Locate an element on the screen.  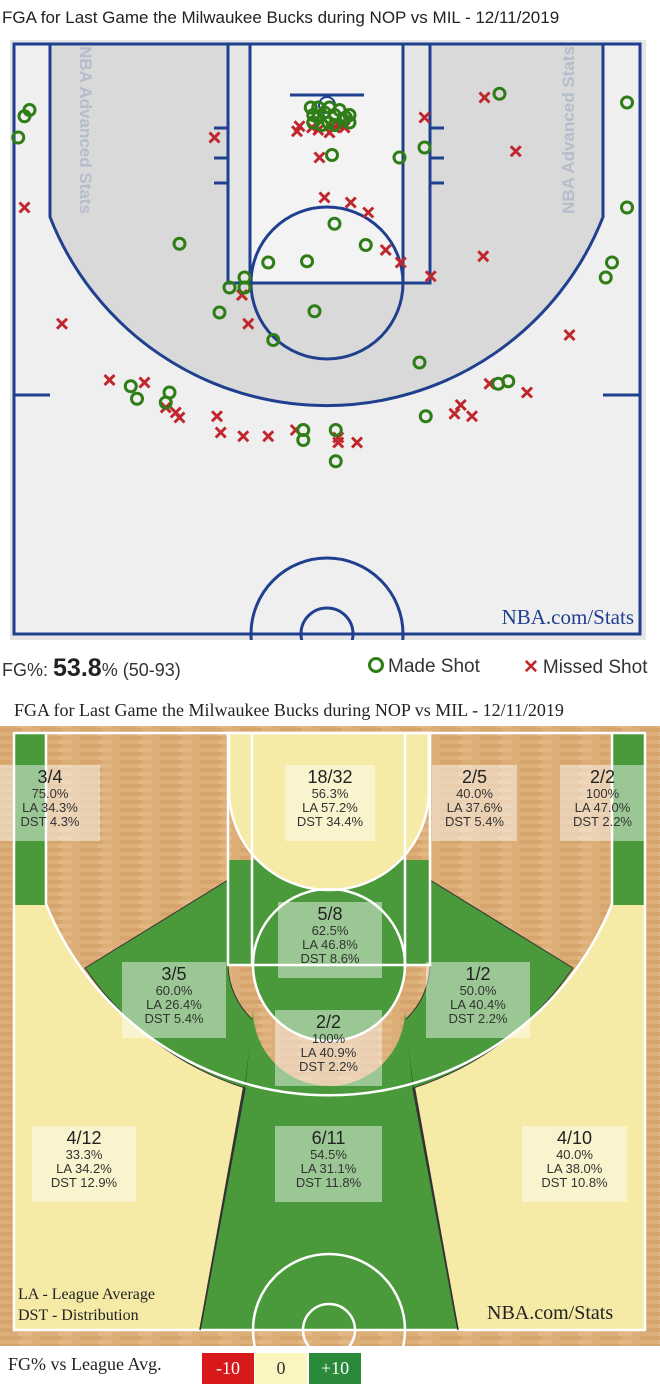
zone-credit: NBA.com/Stats is located at coordinates (550, 1313).